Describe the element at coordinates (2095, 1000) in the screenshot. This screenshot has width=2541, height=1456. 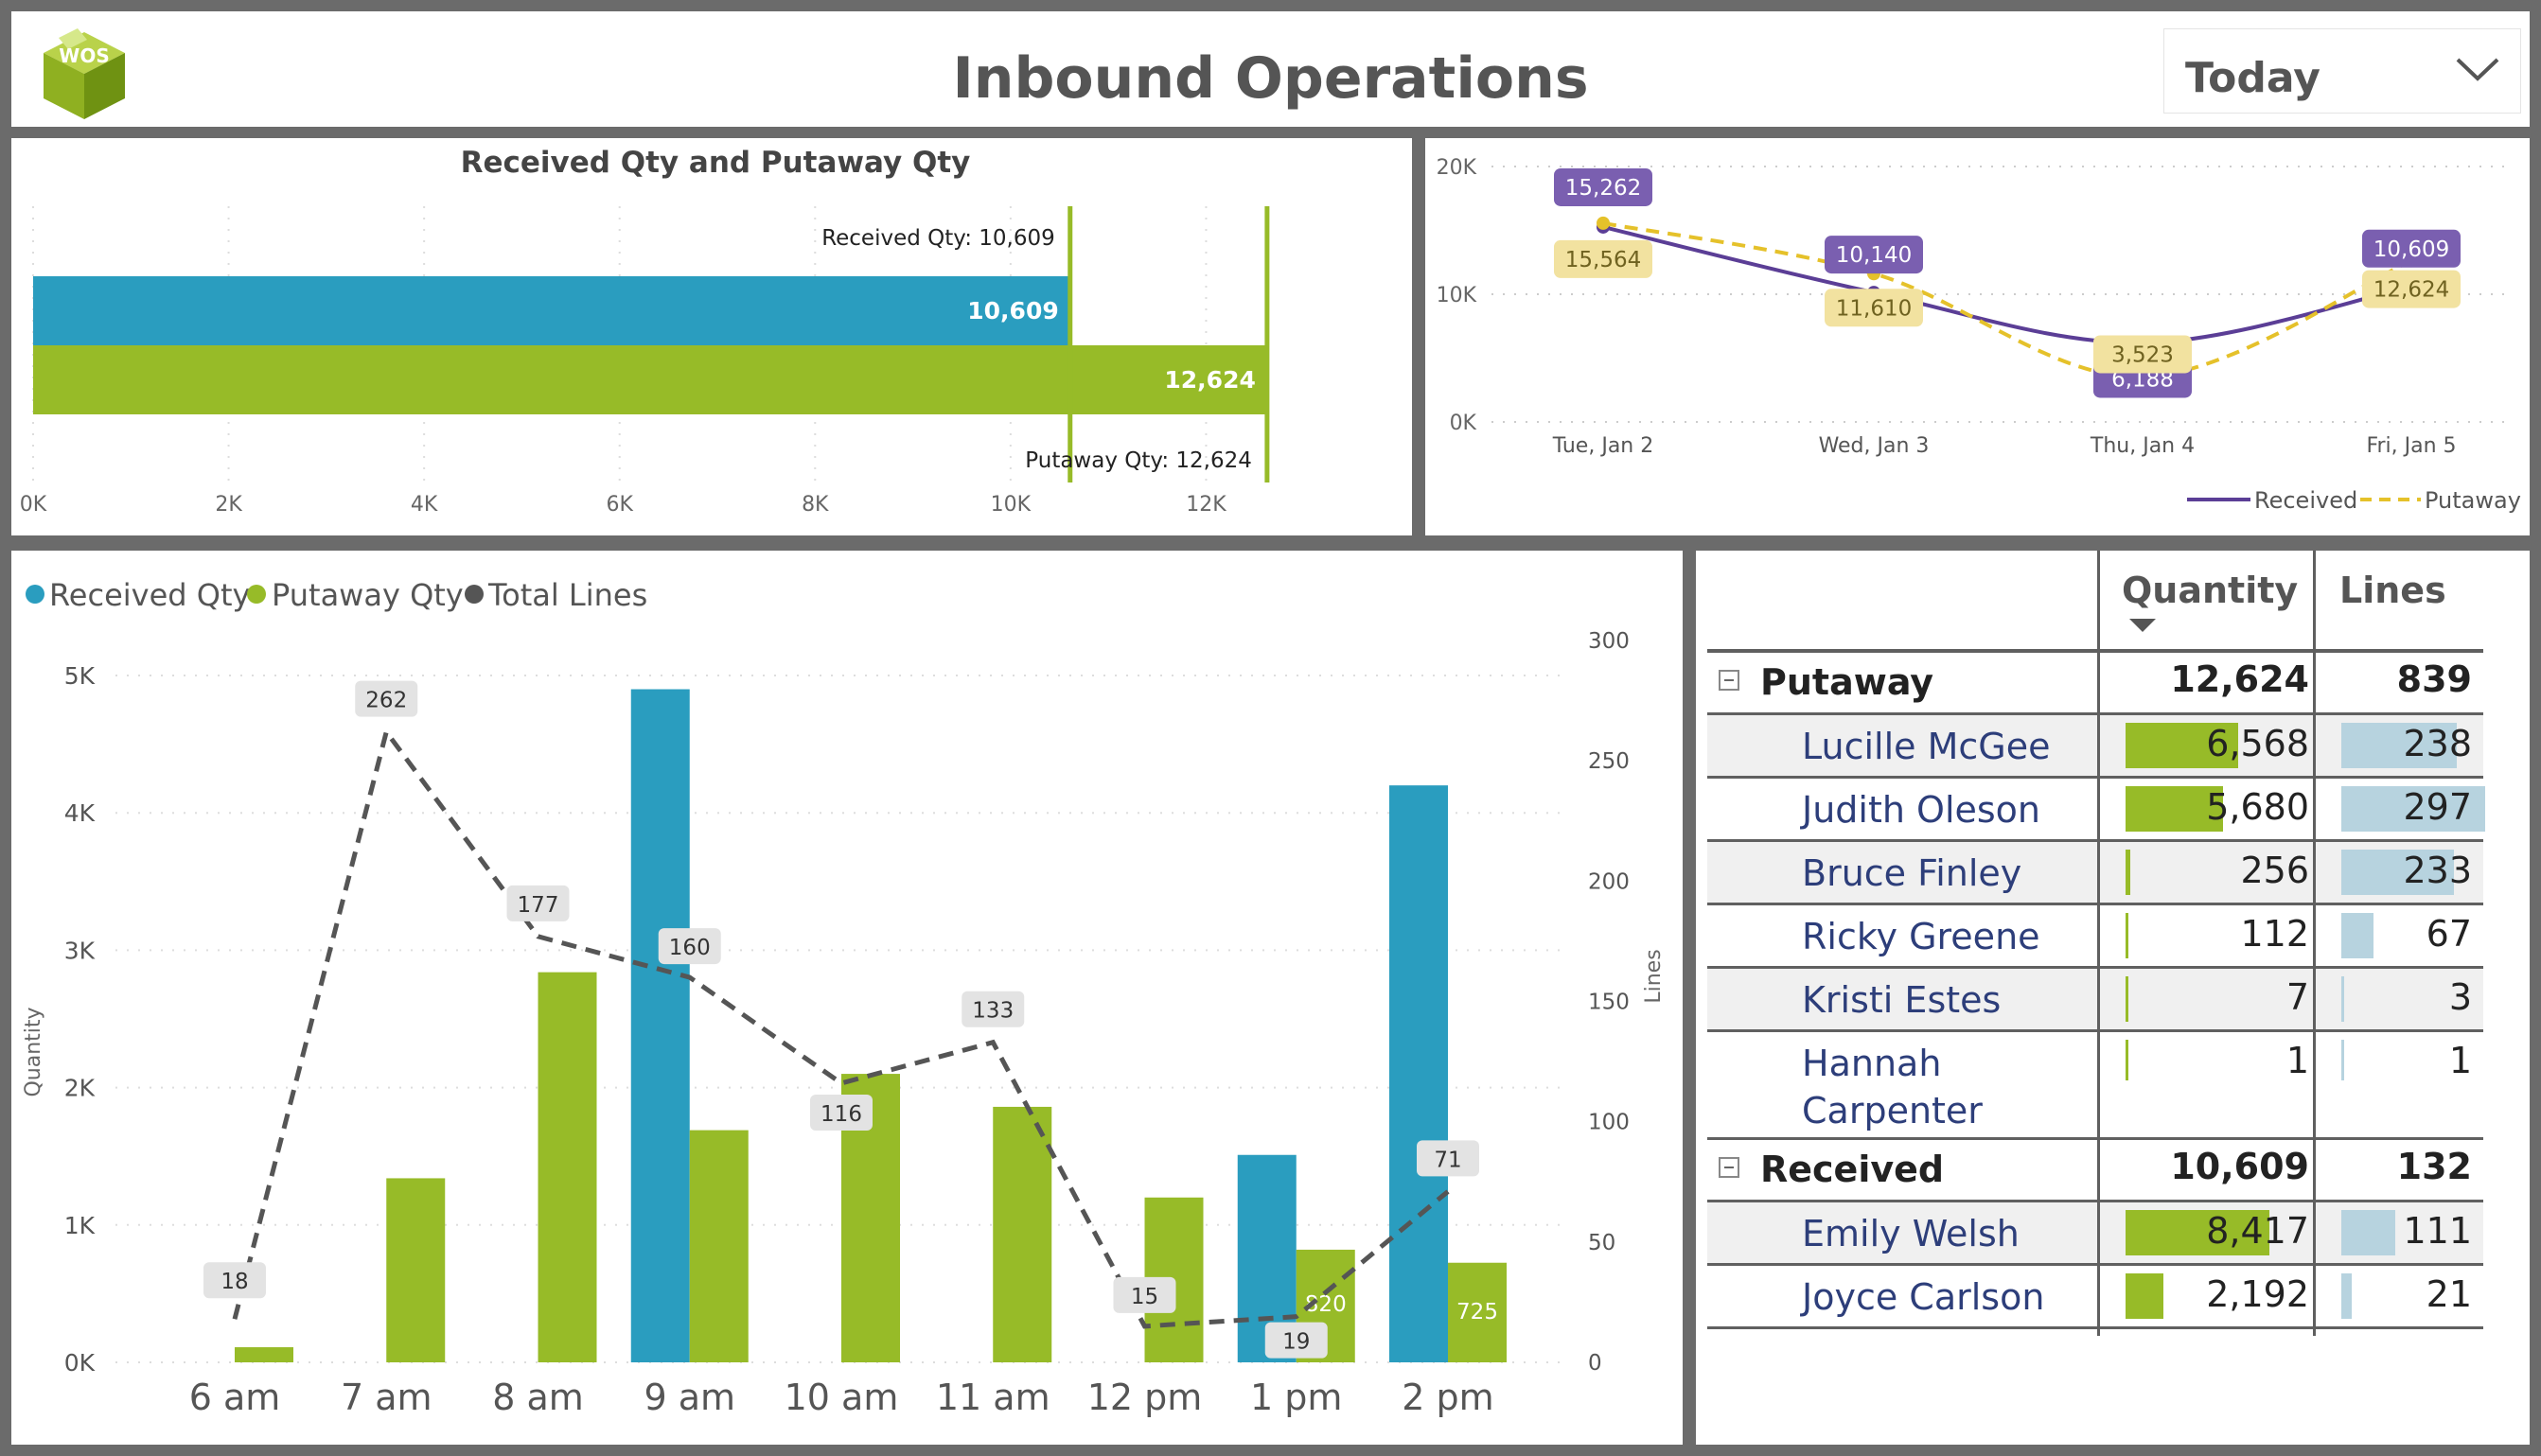
I see `matrix-row: Kristi Estes 7 3` at that location.